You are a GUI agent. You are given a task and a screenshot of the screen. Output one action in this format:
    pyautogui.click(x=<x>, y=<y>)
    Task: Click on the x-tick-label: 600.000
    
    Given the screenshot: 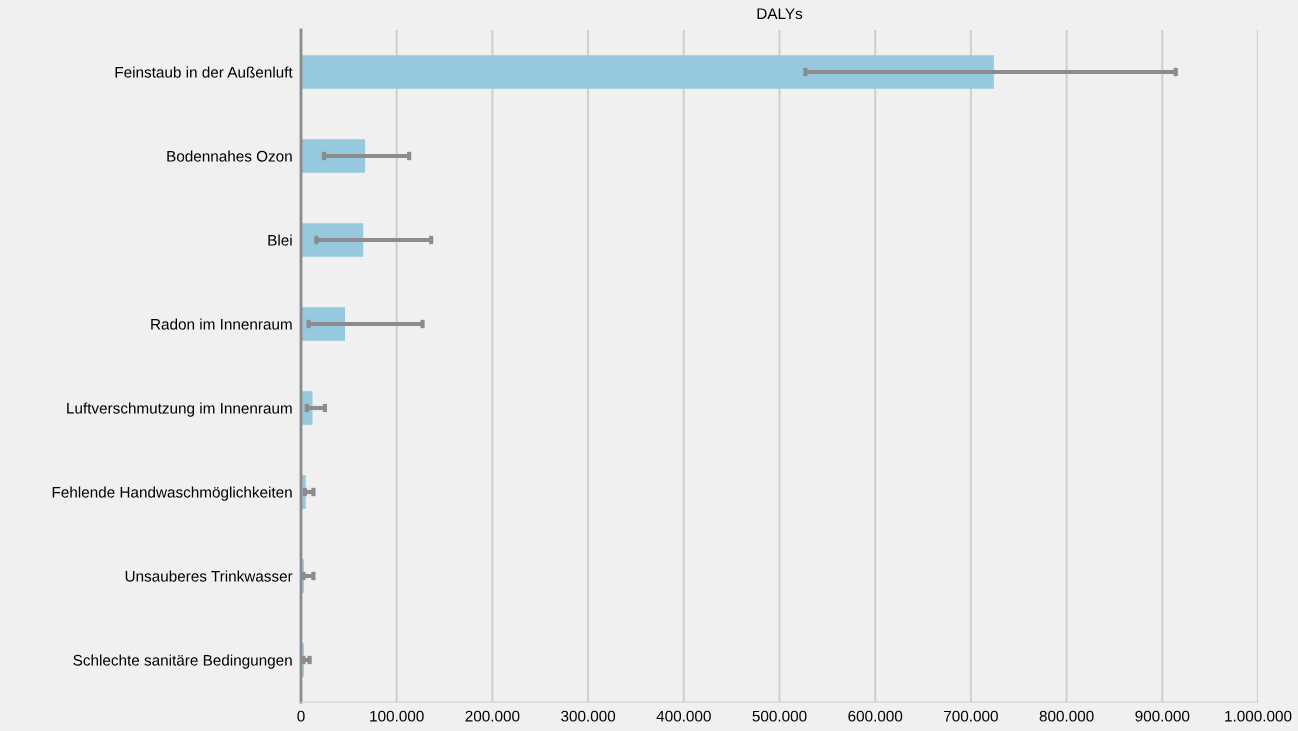 What is the action you would take?
    pyautogui.click(x=875, y=716)
    